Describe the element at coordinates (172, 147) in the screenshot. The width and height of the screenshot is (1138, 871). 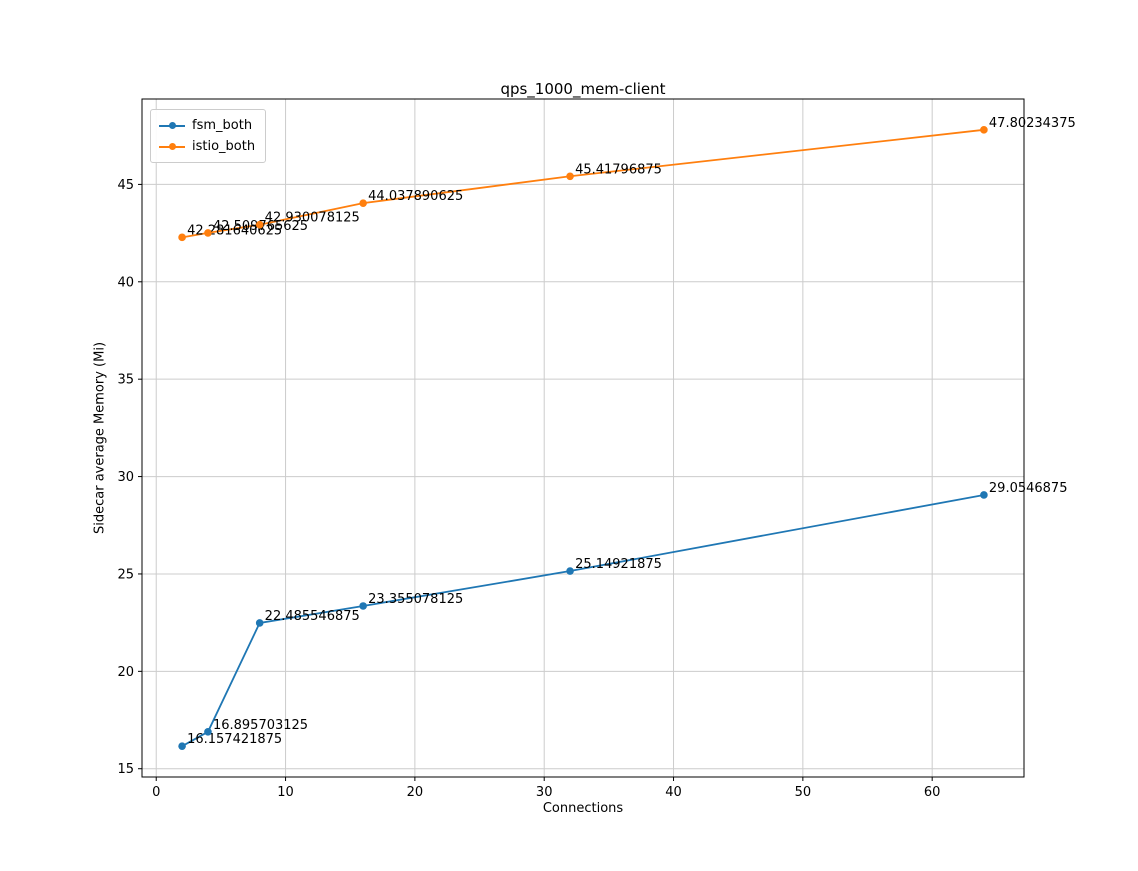
I see `legend-swatch-istio-both-icon` at that location.